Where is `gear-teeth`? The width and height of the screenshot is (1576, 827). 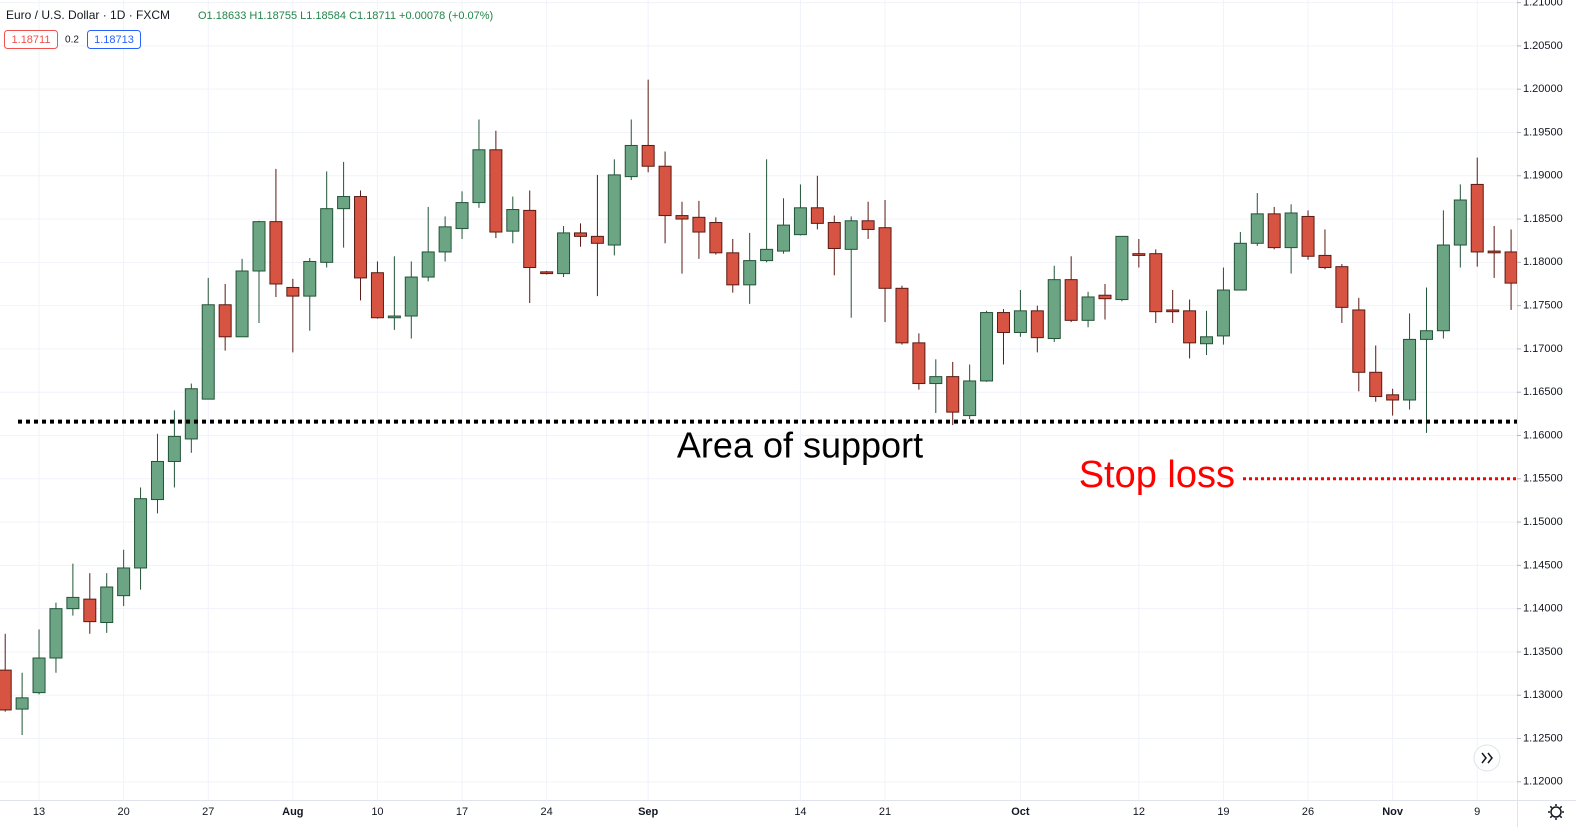
gear-teeth is located at coordinates (1556, 812).